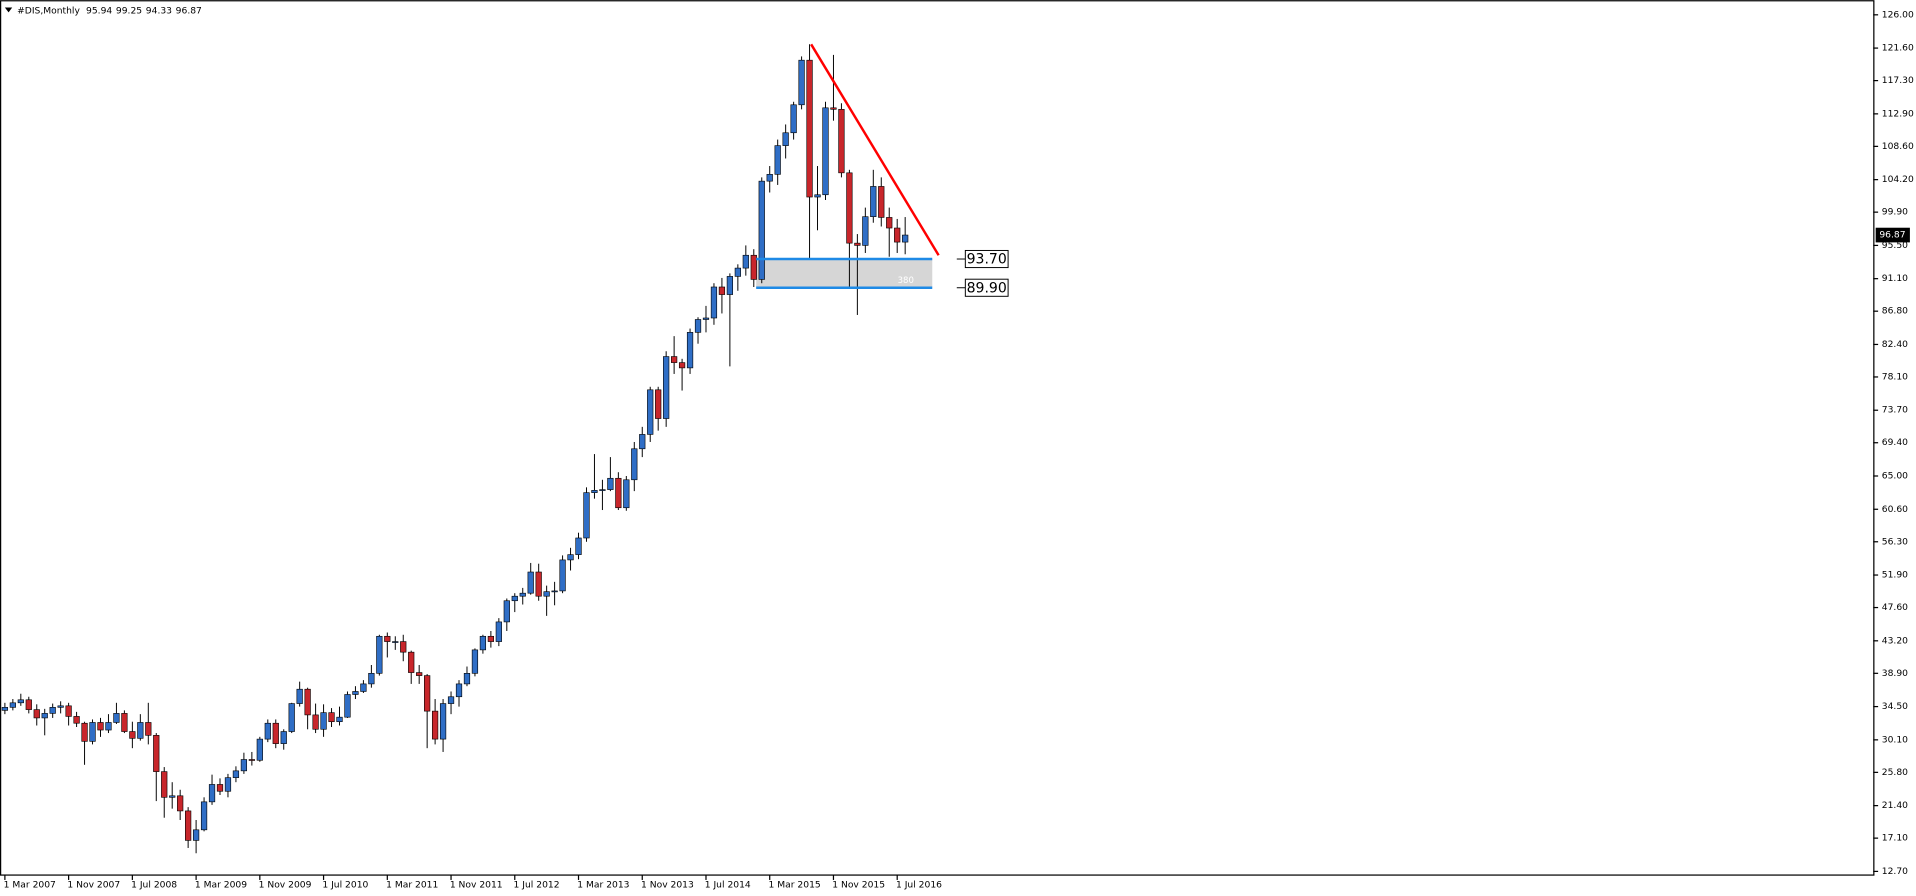  Describe the element at coordinates (1898, 146) in the screenshot. I see `y-tick-label: 108.60` at that location.